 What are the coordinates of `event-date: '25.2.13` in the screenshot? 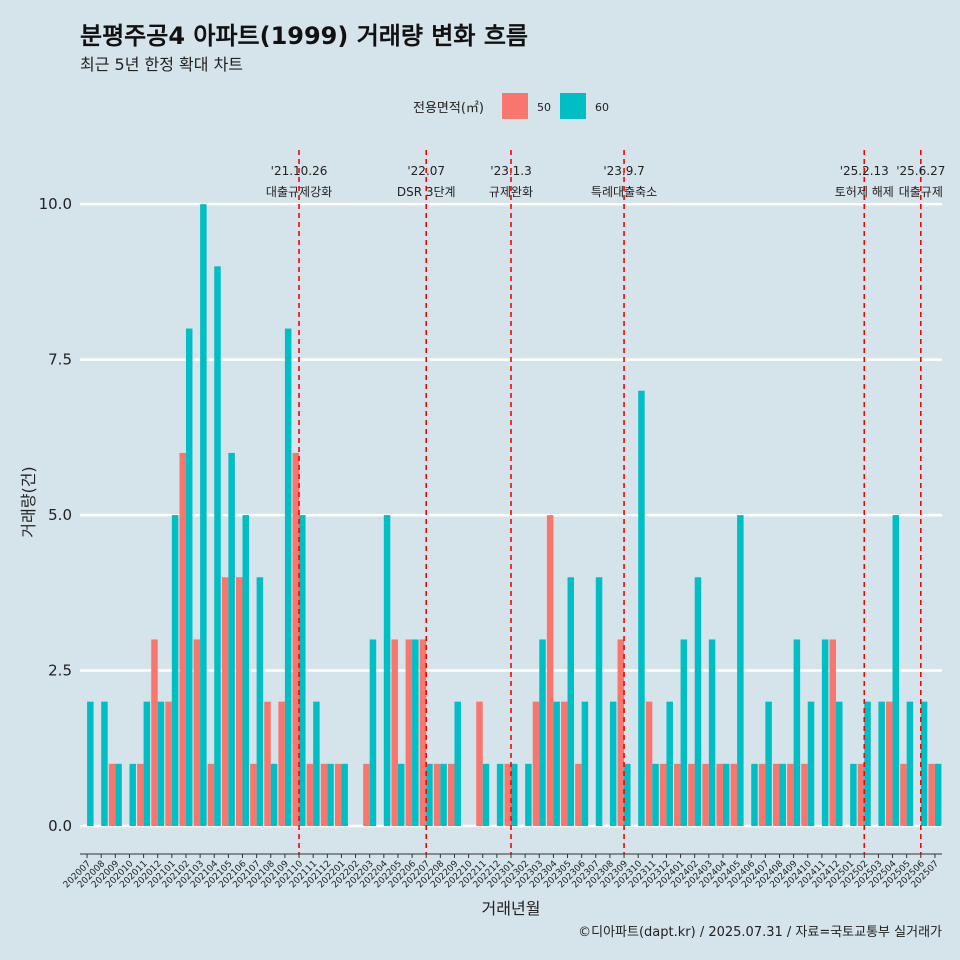 It's located at (864, 171).